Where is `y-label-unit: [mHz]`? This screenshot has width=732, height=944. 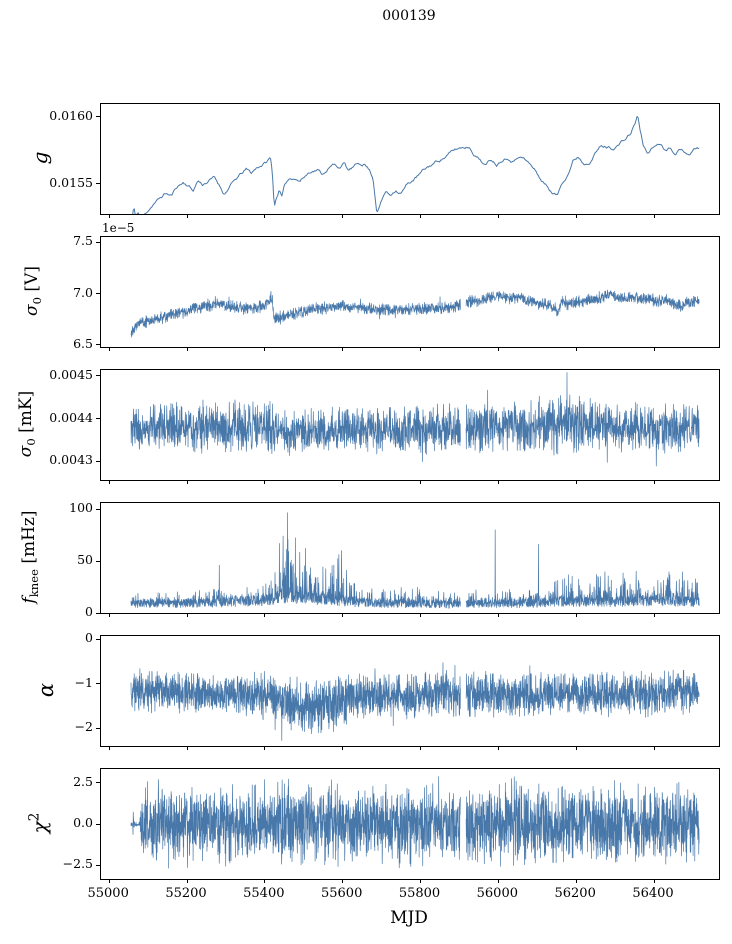 y-label-unit: [mHz] is located at coordinates (28, 540).